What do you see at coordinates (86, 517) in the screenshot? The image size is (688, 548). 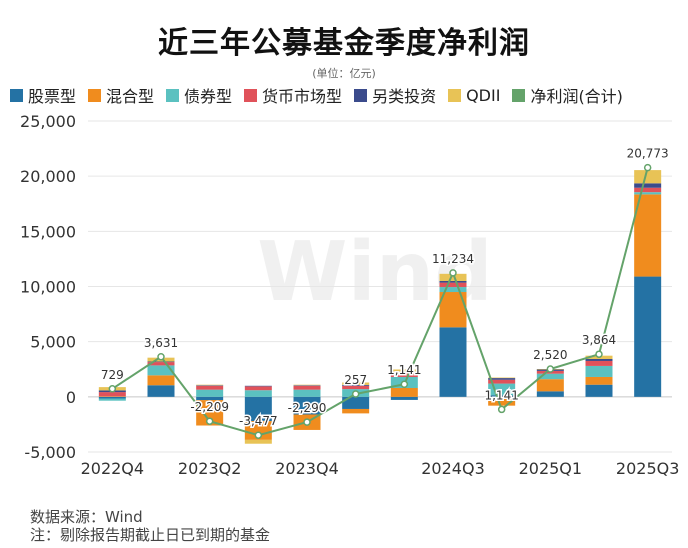 I see `data-source: 数据来源：Wind` at bounding box center [86, 517].